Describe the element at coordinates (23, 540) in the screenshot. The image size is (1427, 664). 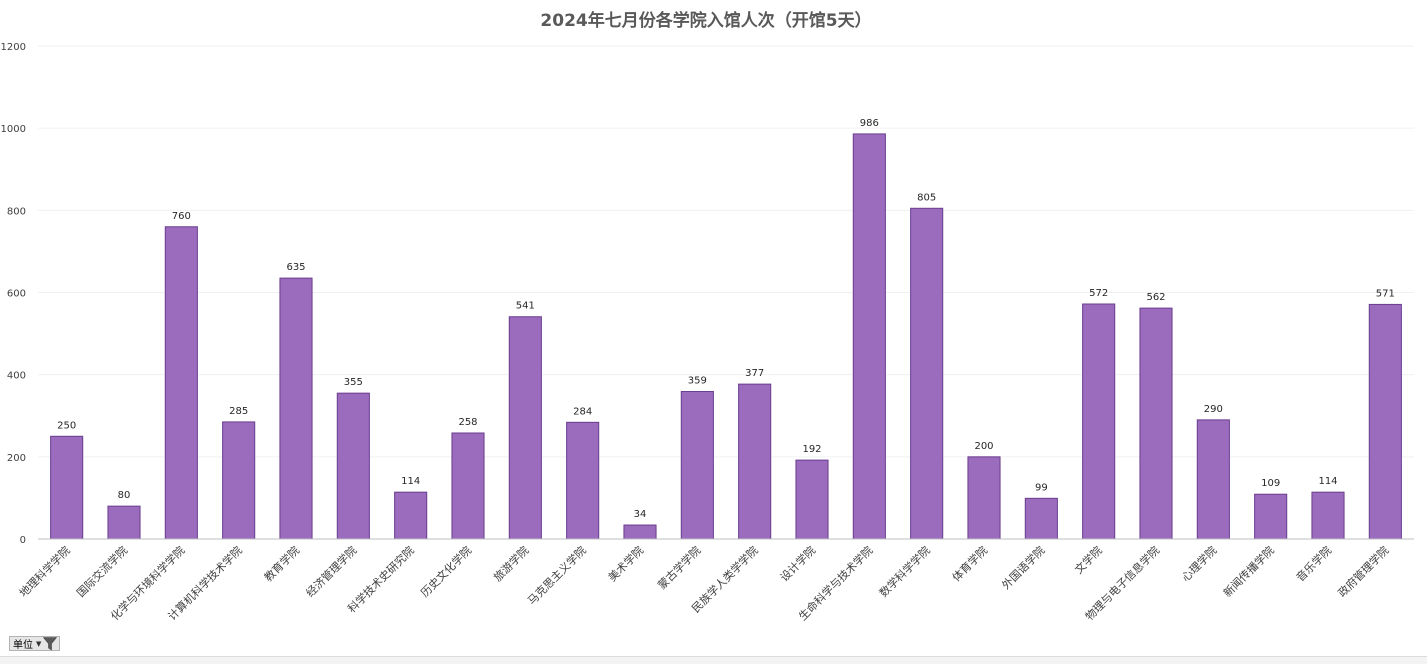
I see `y-tick-label: 0` at that location.